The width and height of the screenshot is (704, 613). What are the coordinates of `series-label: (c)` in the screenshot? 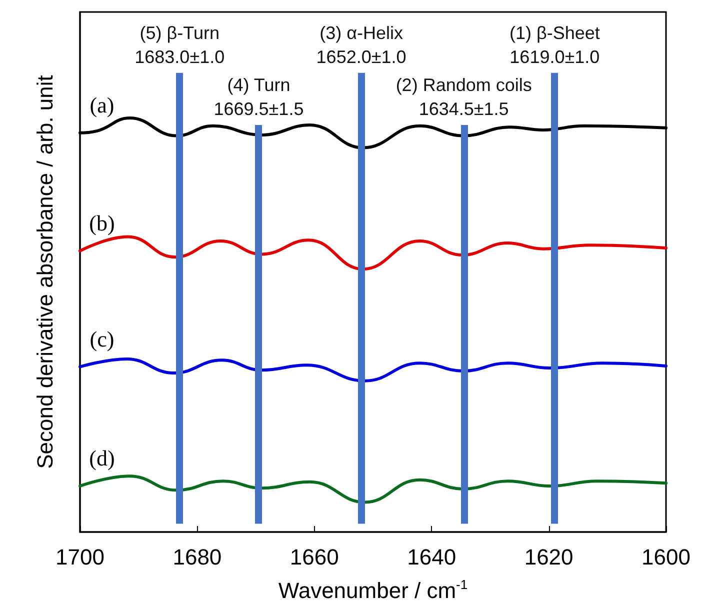 It's located at (102, 339).